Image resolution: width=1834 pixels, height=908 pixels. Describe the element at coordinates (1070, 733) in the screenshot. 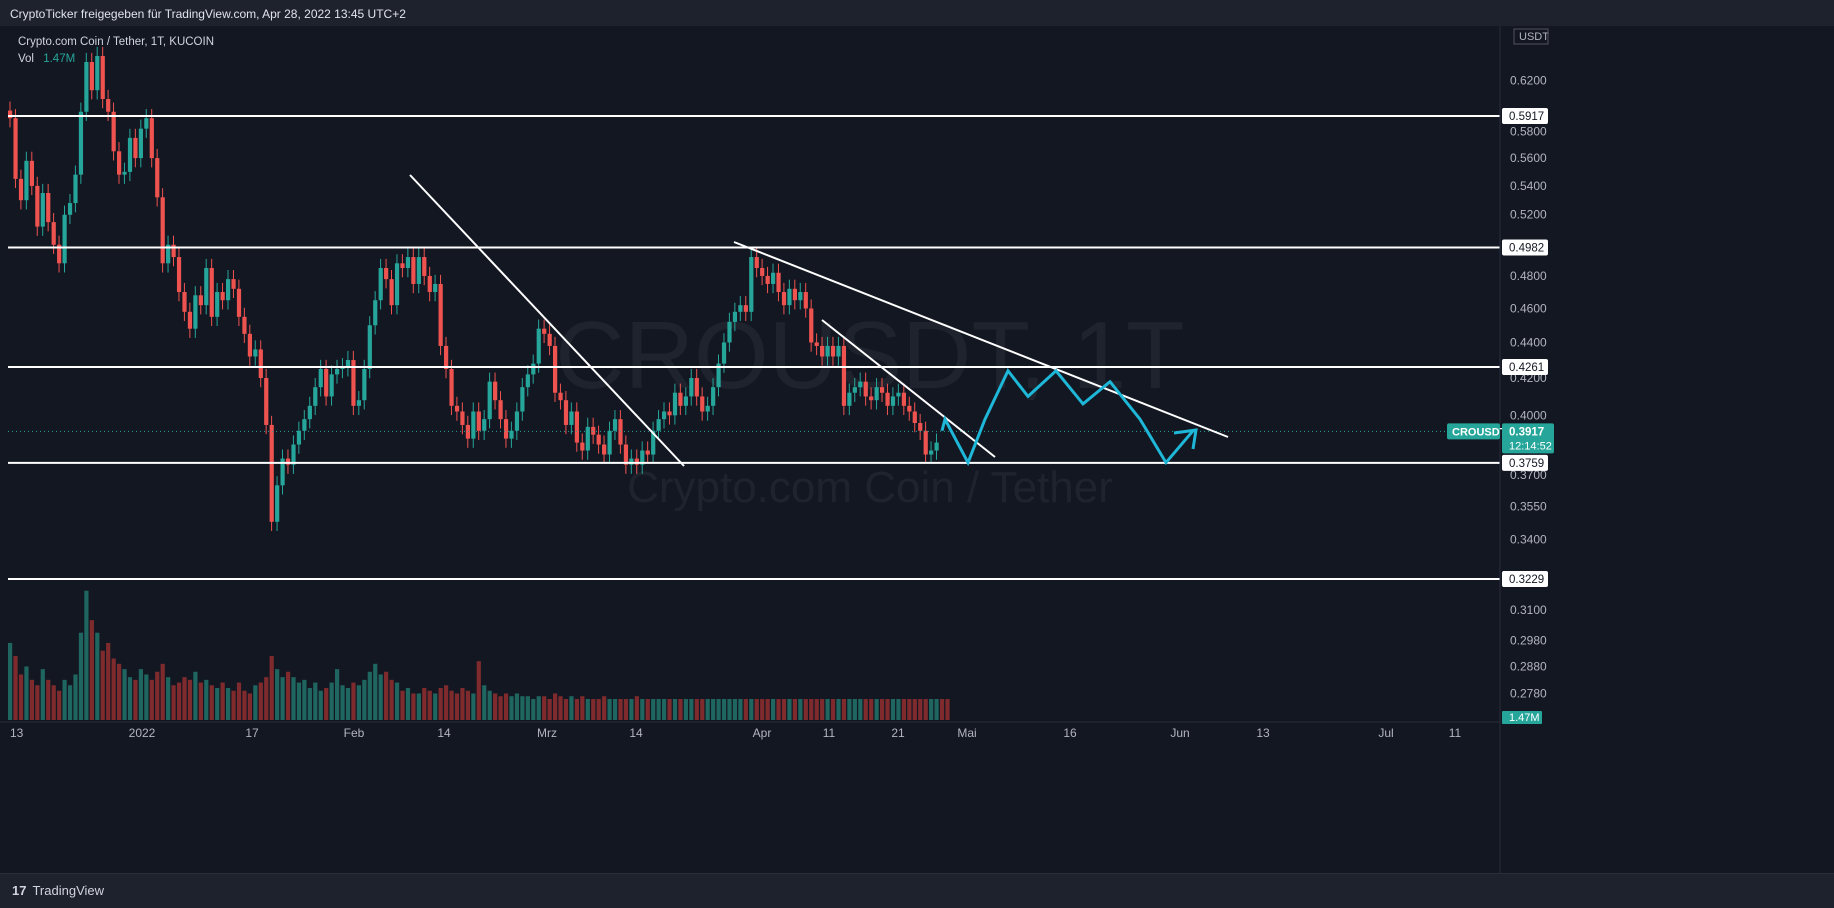

I see `time-tick-label: 16` at that location.